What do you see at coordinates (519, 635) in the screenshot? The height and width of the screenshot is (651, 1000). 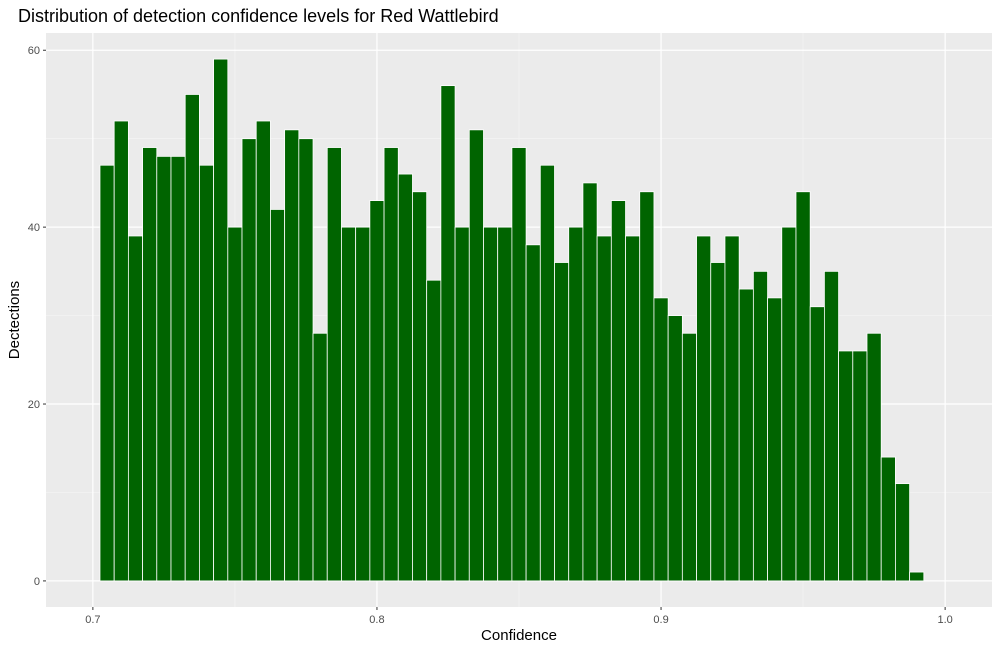 I see `x-axis-title: Confidence` at bounding box center [519, 635].